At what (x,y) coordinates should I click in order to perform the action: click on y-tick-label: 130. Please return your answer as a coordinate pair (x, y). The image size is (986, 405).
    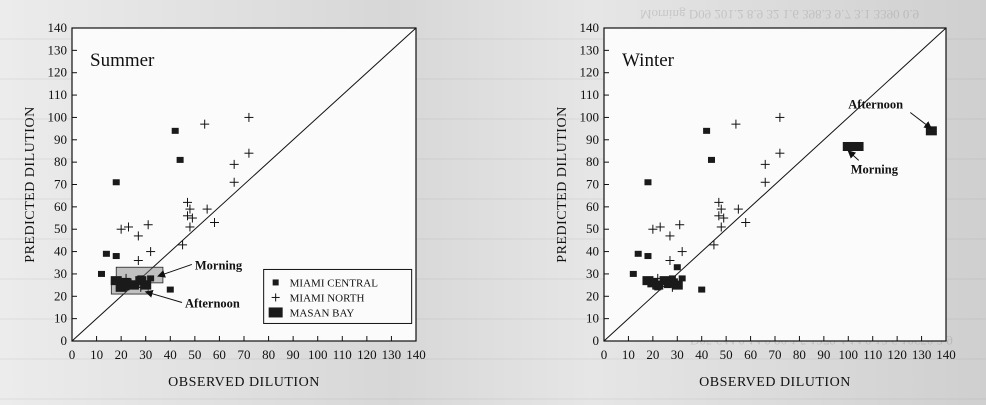
    Looking at the image, I should click on (590, 49).